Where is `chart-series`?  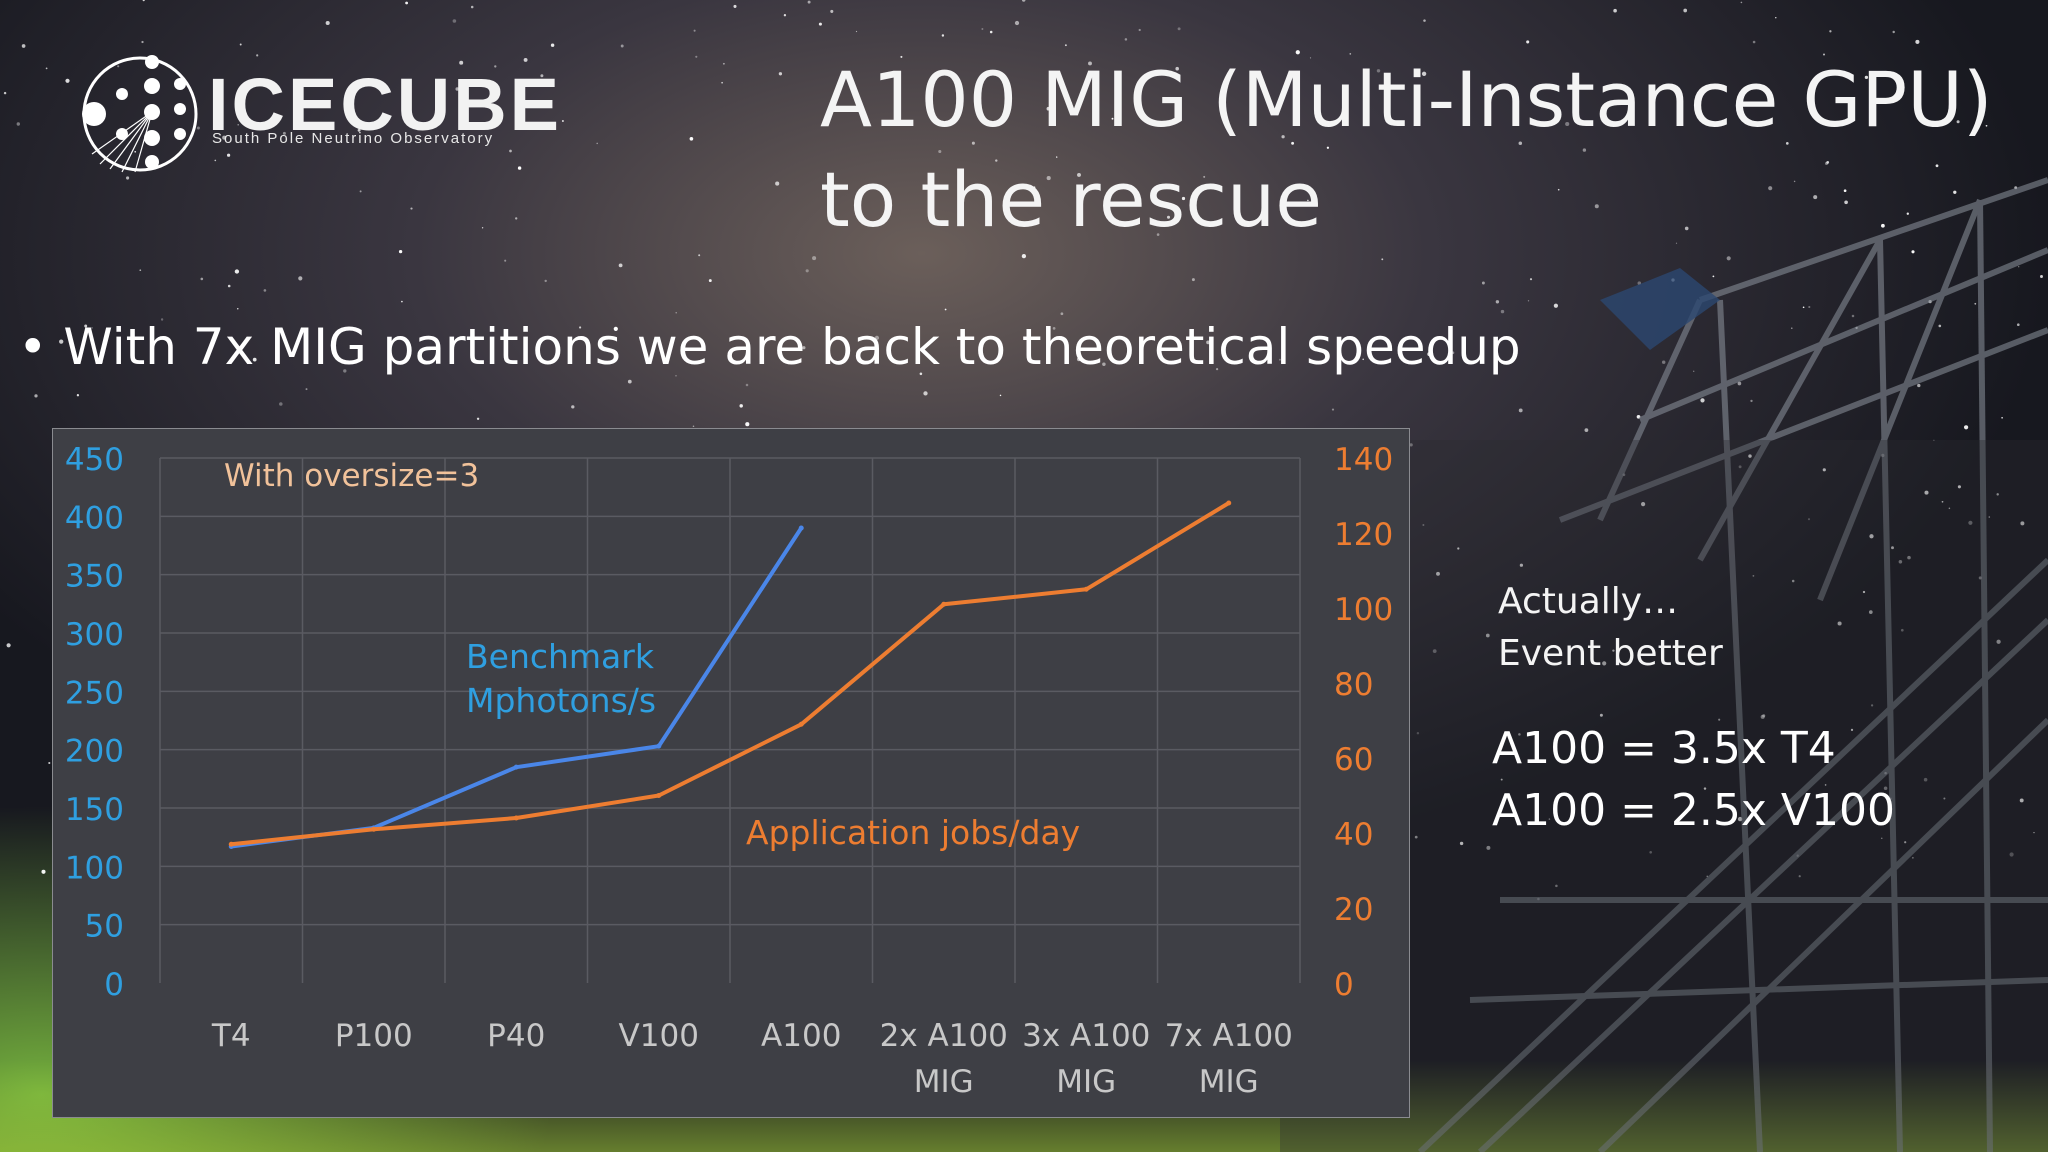 chart-series is located at coordinates (730, 674).